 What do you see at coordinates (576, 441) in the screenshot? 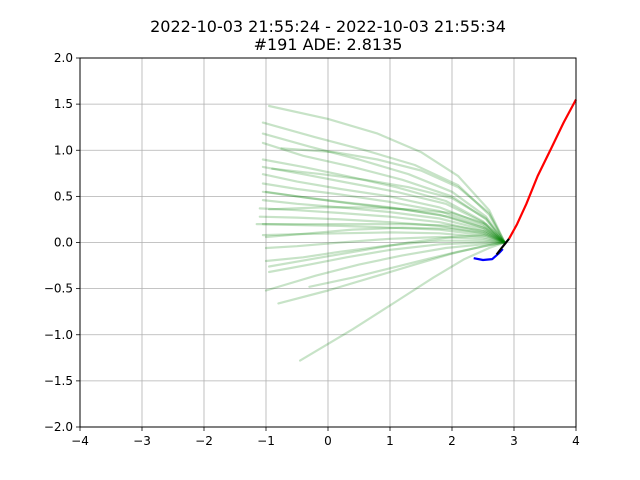
I see `x-tick-label: 4` at bounding box center [576, 441].